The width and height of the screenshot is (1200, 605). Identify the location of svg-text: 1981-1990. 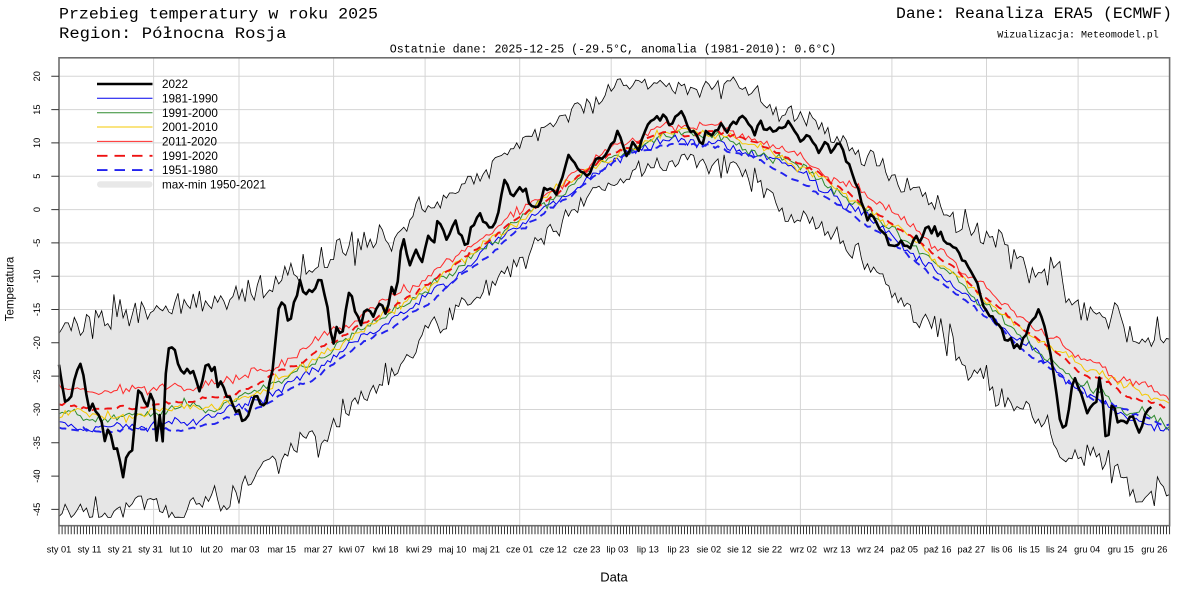
(190, 98).